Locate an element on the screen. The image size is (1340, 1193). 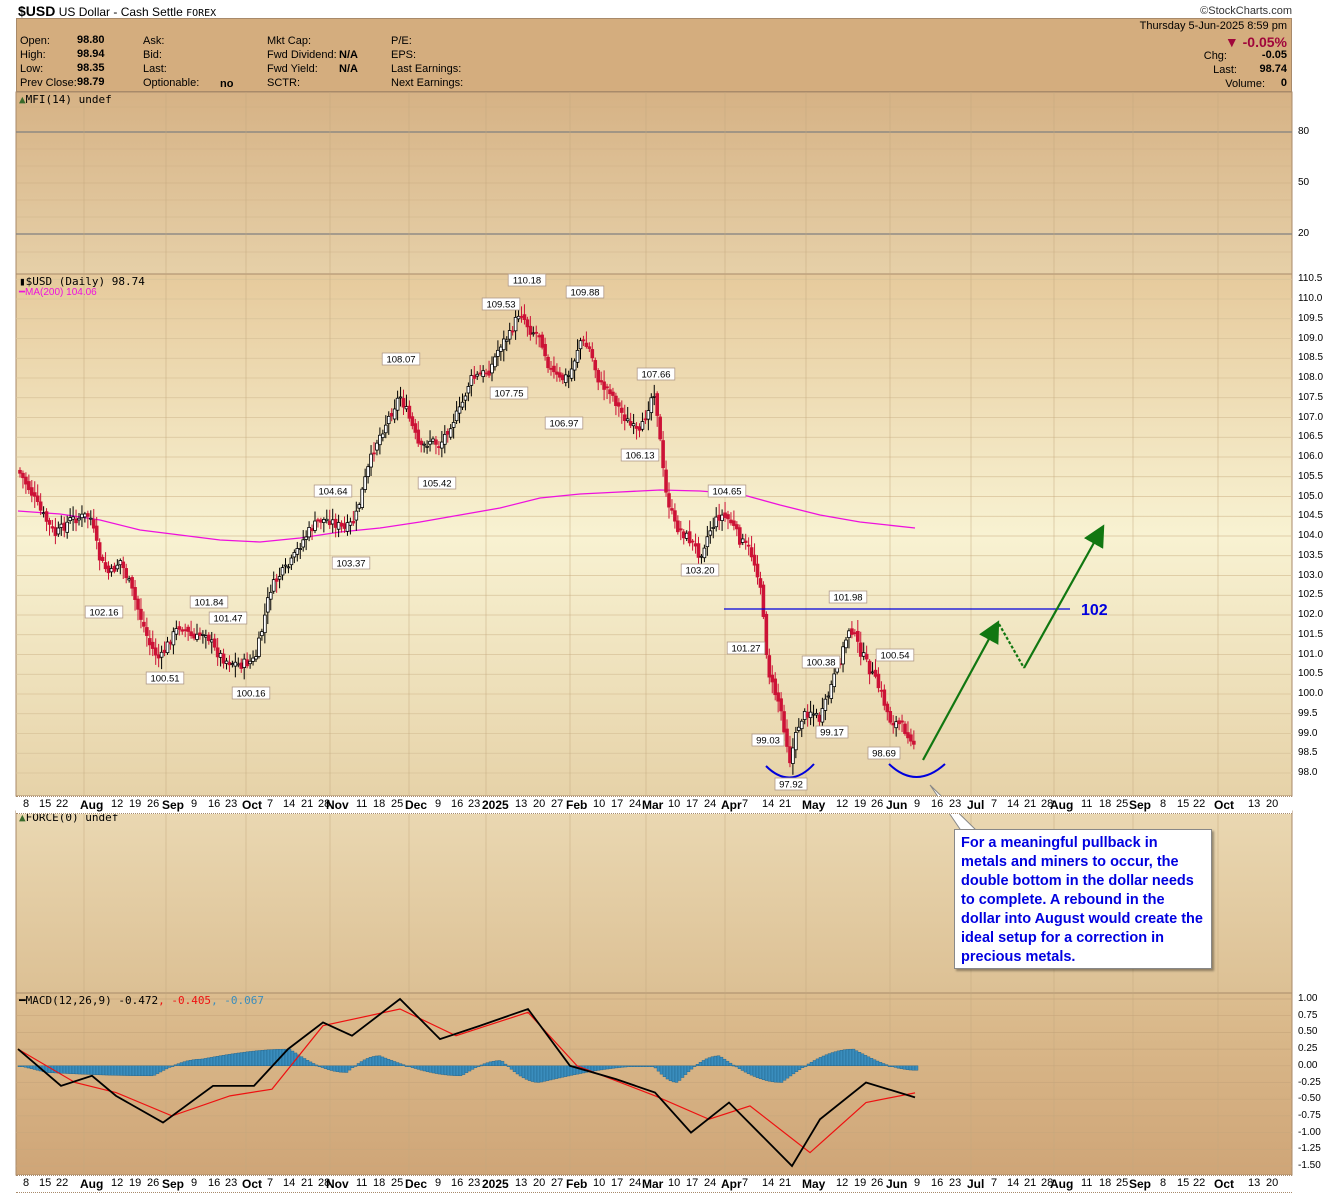
x-tick: Nov is located at coordinates (337, 1184).